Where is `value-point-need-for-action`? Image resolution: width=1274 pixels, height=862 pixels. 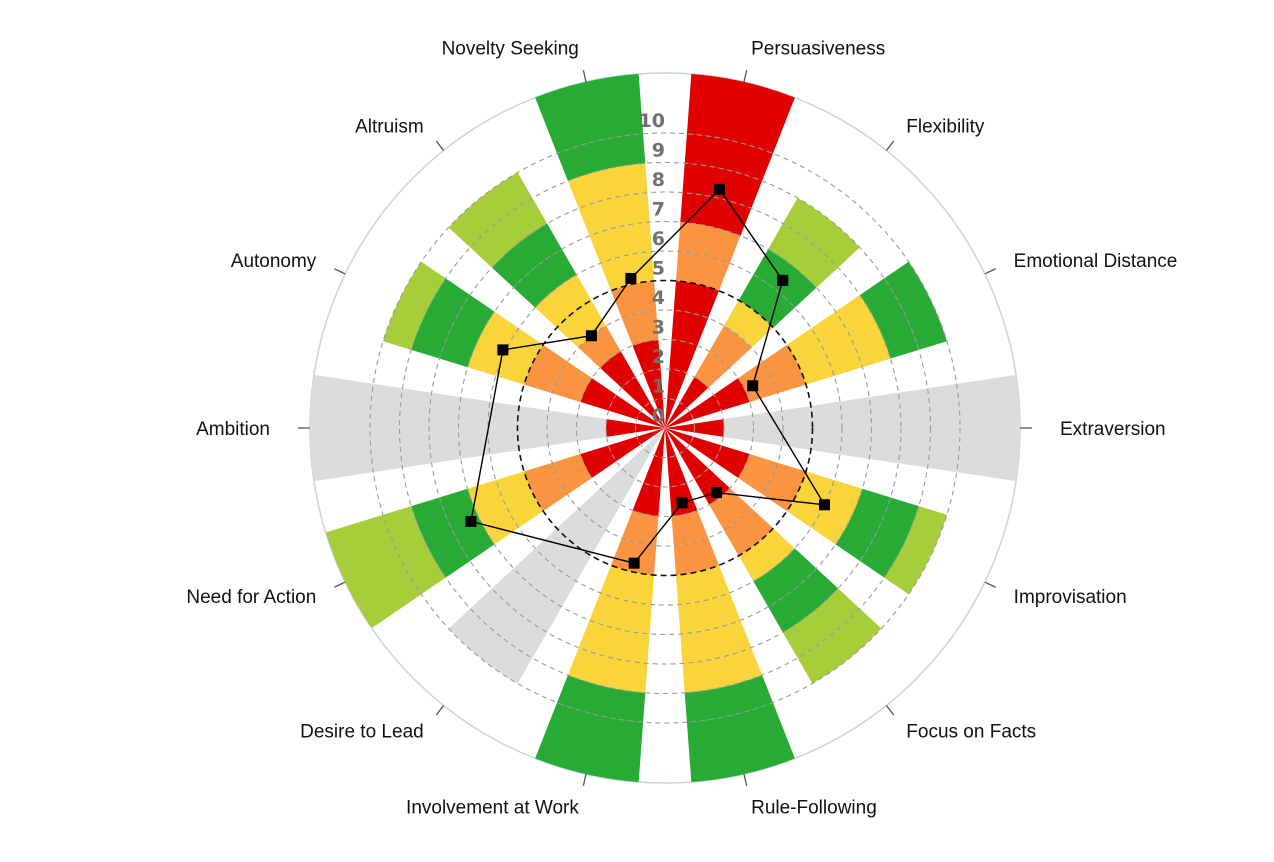 value-point-need-for-action is located at coordinates (471, 521).